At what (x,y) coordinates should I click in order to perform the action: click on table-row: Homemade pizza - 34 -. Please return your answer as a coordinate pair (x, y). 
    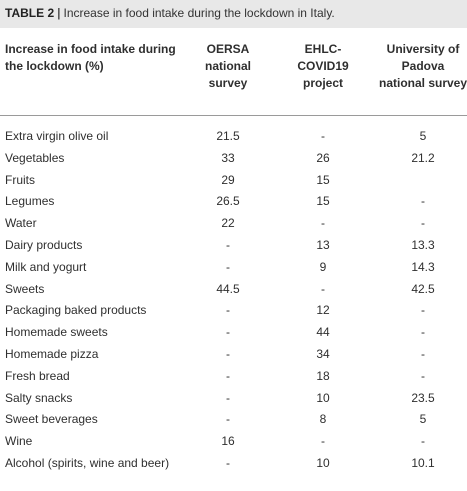
    Looking at the image, I should click on (233, 355).